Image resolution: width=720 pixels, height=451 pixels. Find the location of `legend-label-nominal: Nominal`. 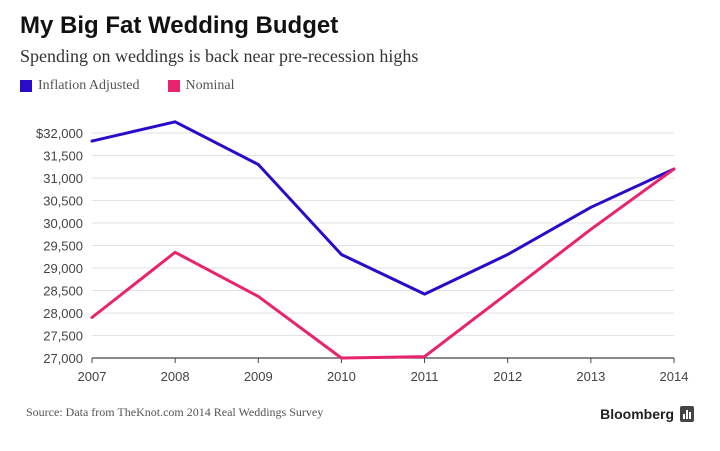

legend-label-nominal: Nominal is located at coordinates (210, 85).